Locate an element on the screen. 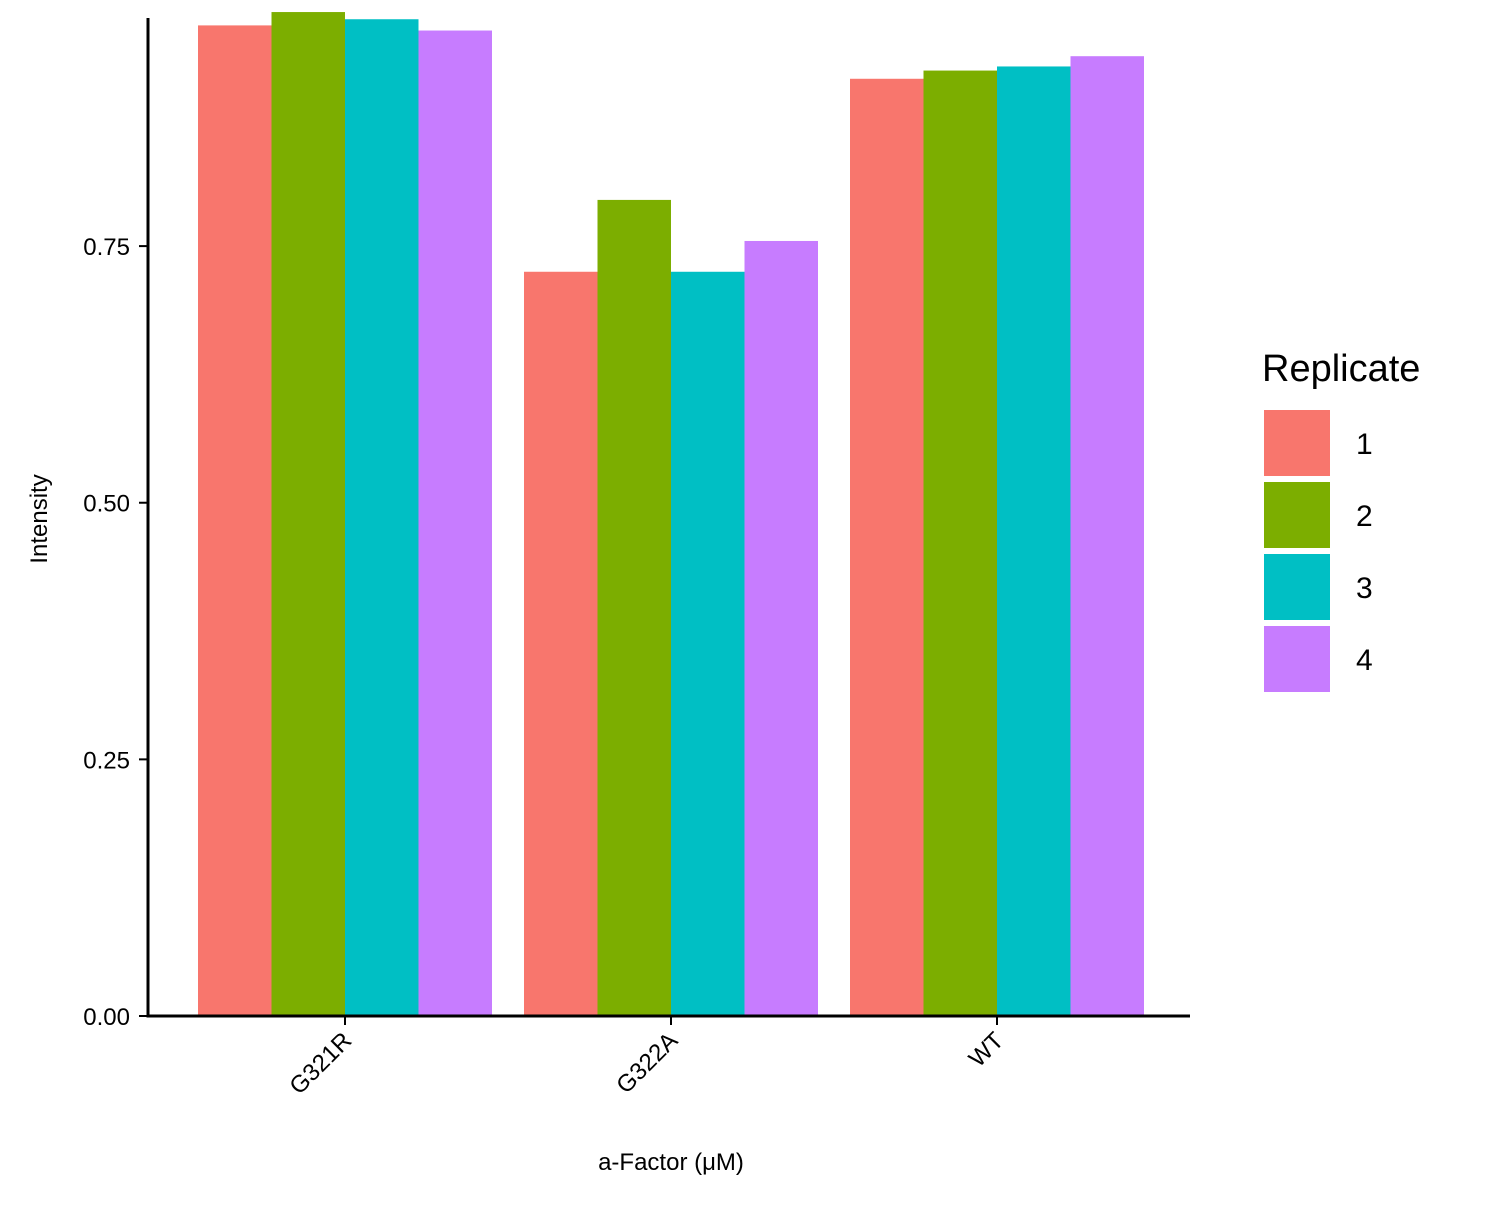  x-tick-label: WT is located at coordinates (987, 1050).